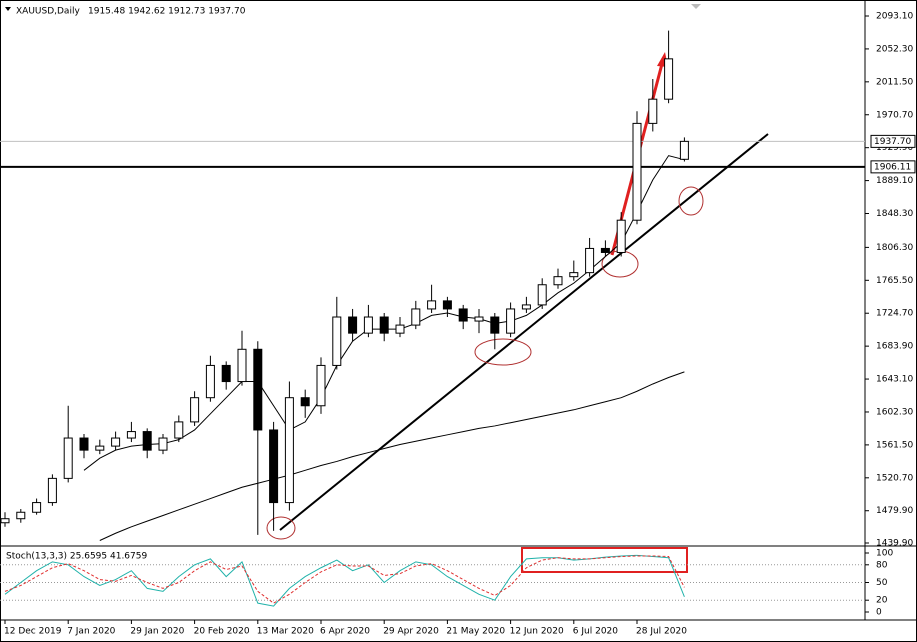 This screenshot has width=917, height=642. What do you see at coordinates (894, 478) in the screenshot?
I see `y-tick-label: 1520.70` at bounding box center [894, 478].